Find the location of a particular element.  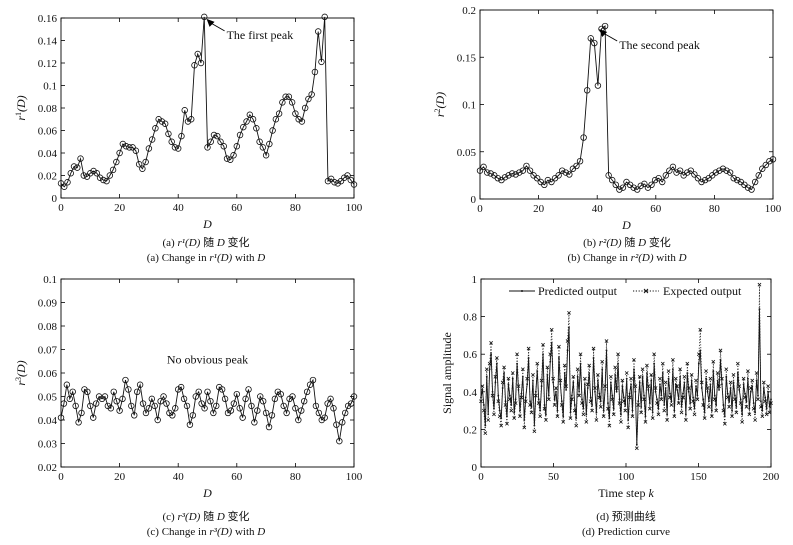

y-axis-label-b: r2(D) is located at coordinates (440, 104).